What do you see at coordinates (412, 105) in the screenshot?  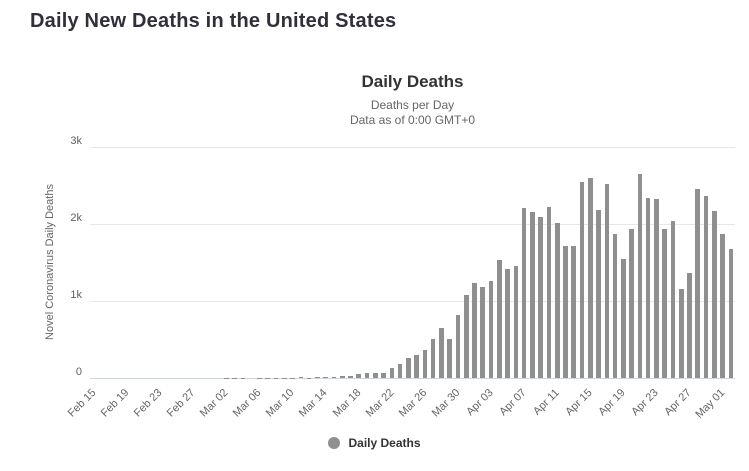 I see `chart-subtitle-line1: Deaths per Day` at bounding box center [412, 105].